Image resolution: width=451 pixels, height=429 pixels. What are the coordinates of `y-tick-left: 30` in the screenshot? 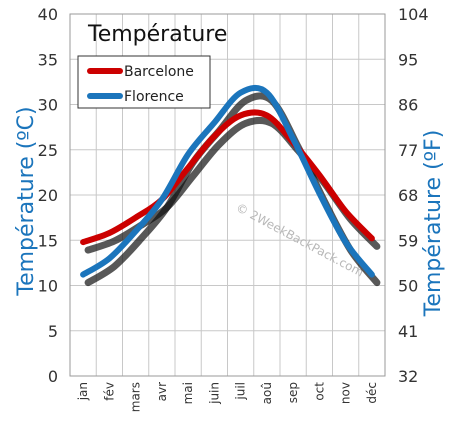 It's located at (48, 105).